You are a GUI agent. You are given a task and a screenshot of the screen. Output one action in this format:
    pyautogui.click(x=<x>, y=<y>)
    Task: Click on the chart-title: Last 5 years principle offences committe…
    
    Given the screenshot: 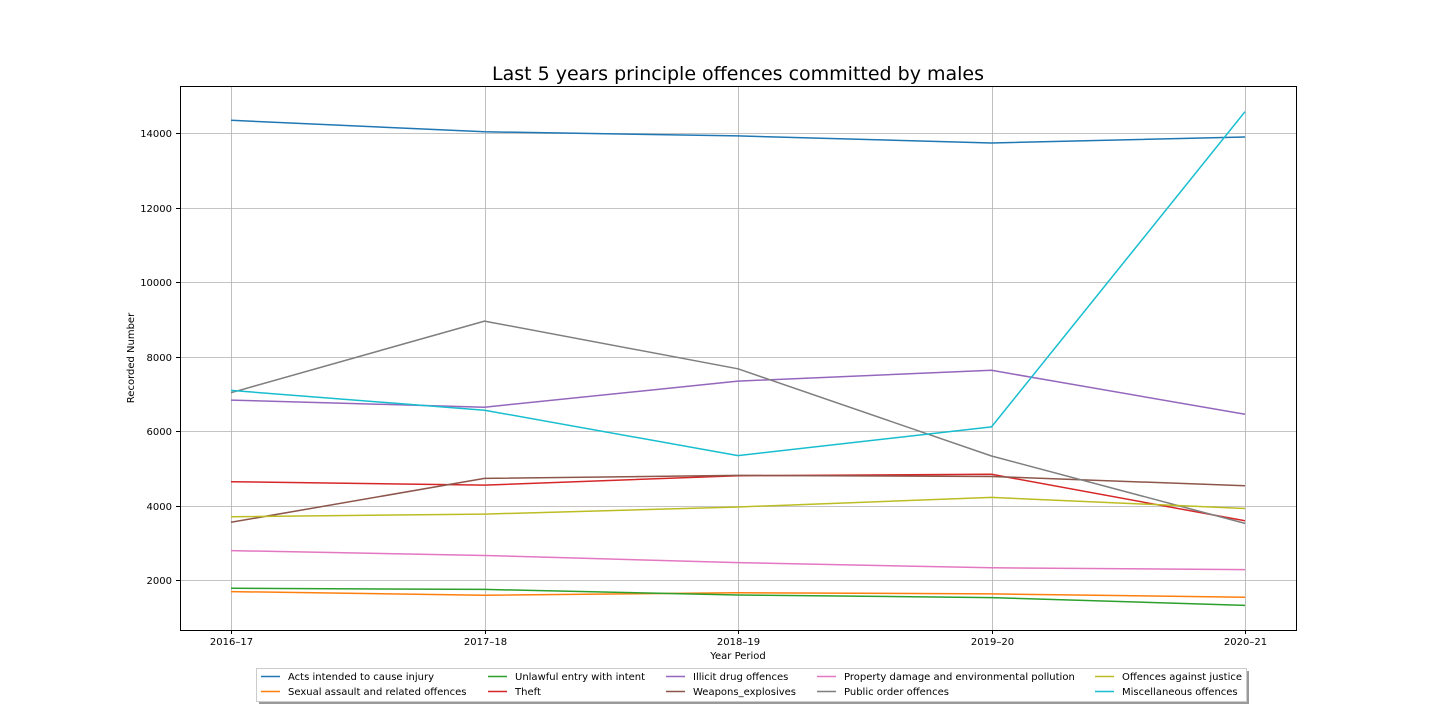 What is the action you would take?
    pyautogui.click(x=738, y=74)
    